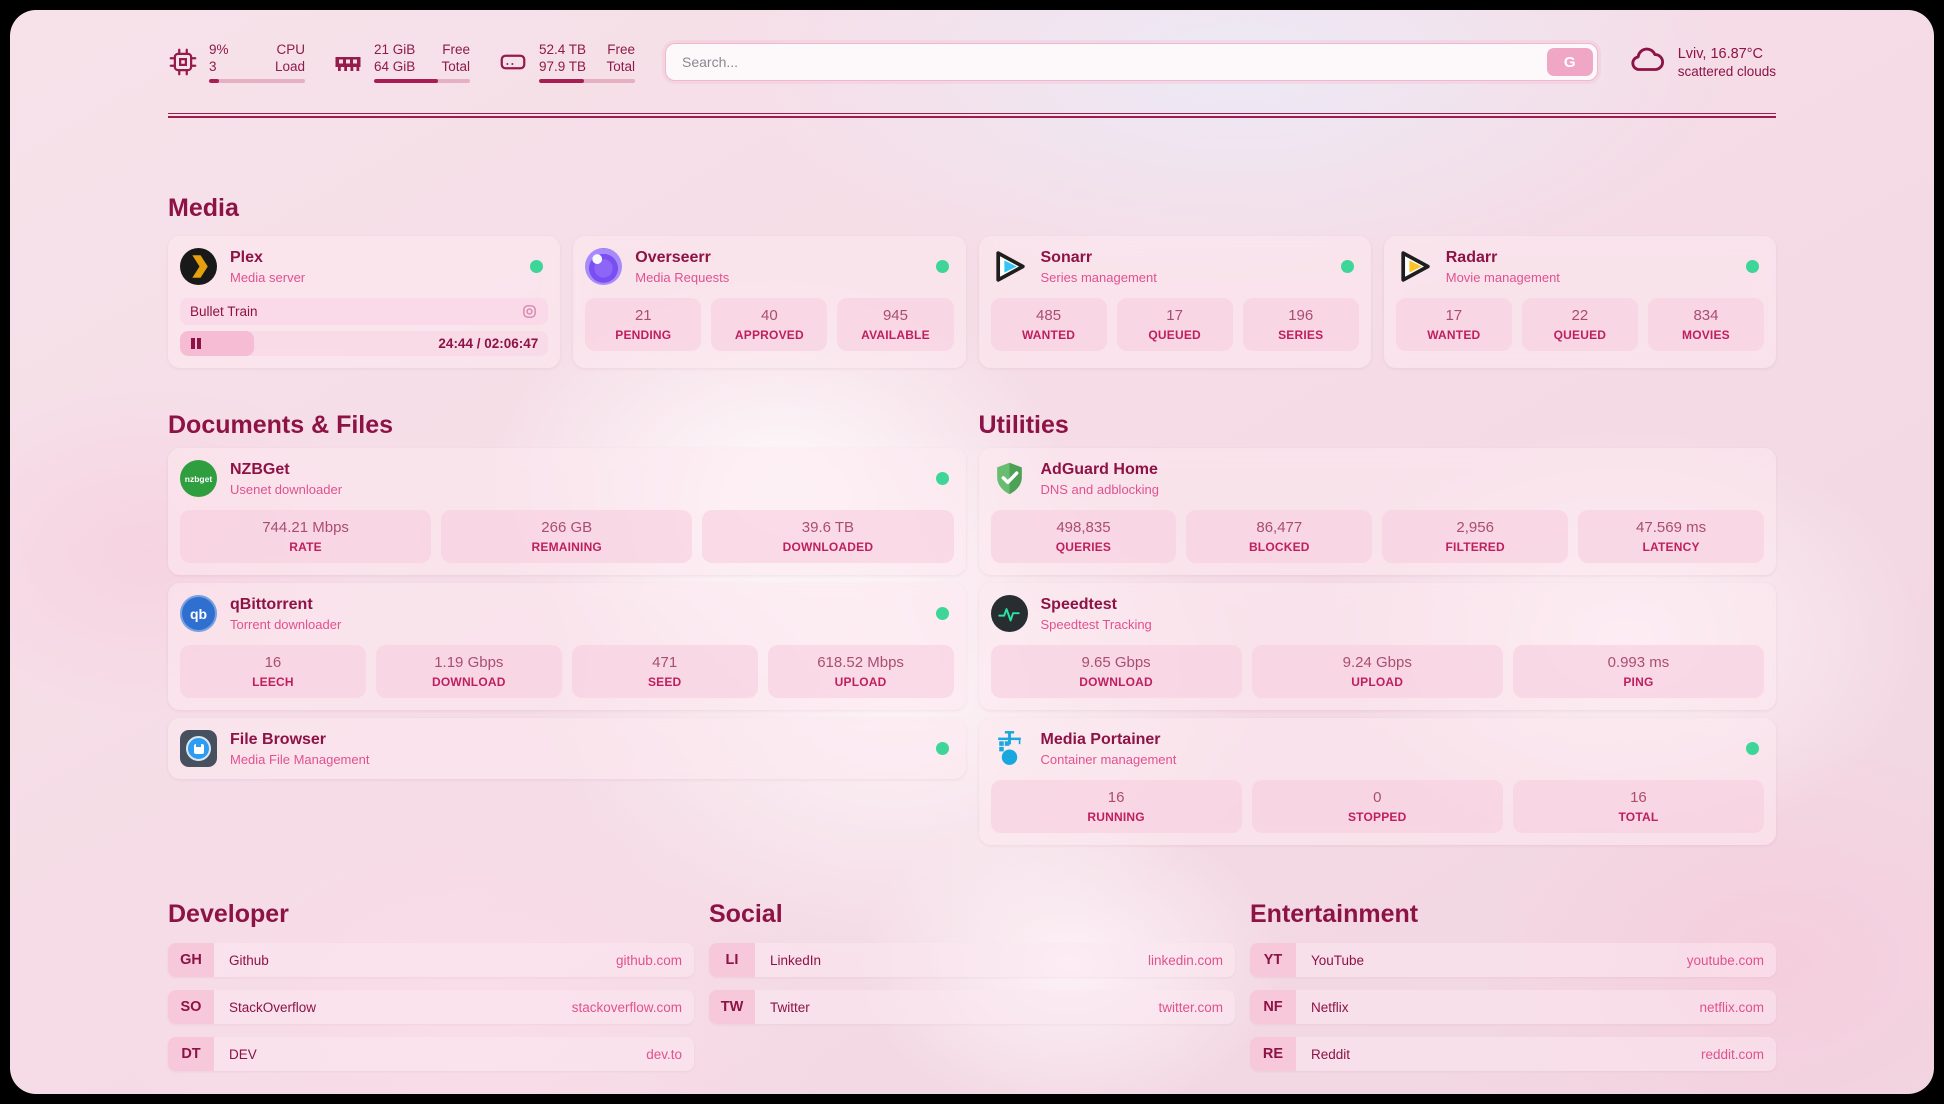  I want to click on weather-condition: scattered clouds, so click(1726, 71).